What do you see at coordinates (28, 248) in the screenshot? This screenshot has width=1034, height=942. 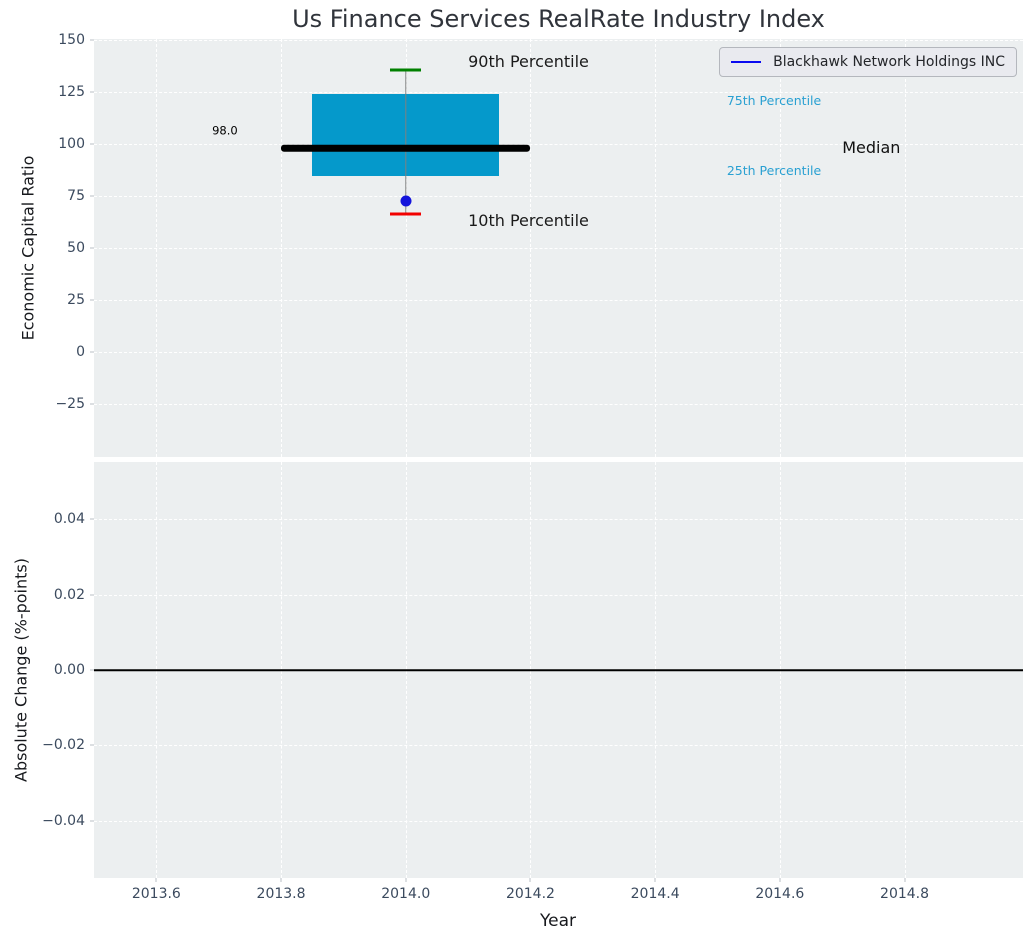 I see `y-axis-label-top: Economic Capital Ratio` at bounding box center [28, 248].